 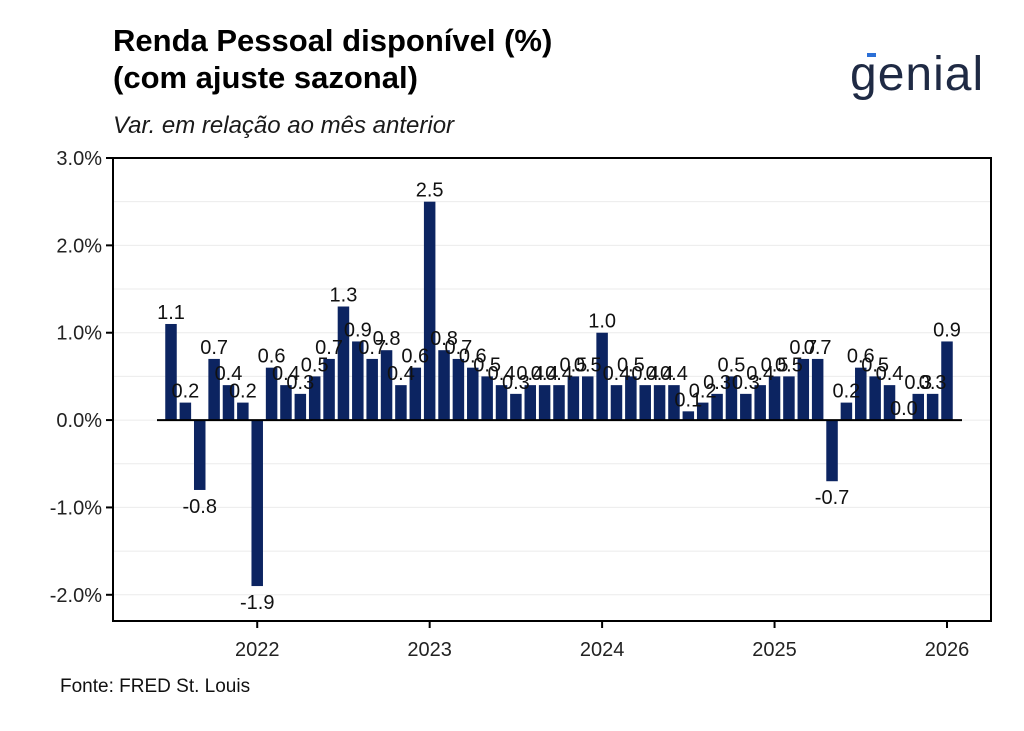 I want to click on data-label: 0.1, so click(x=688, y=400).